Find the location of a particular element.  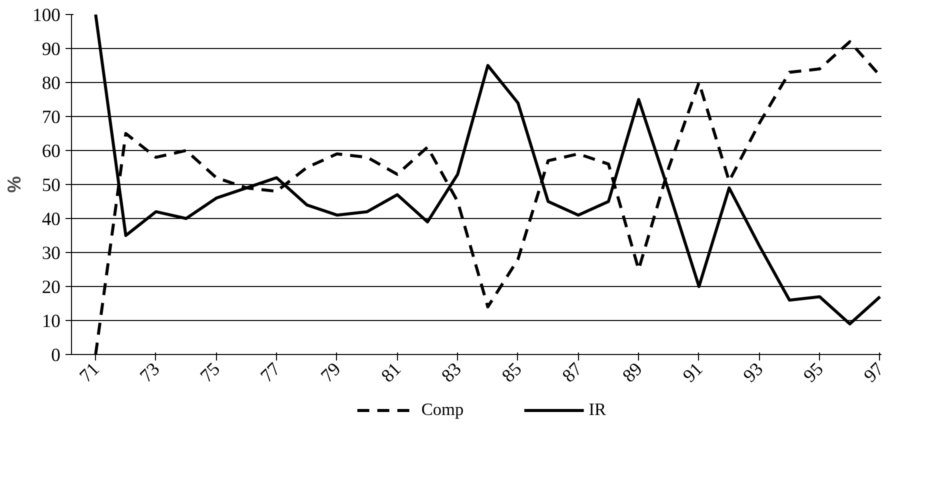

x-tick-label: 97 is located at coordinates (874, 372).